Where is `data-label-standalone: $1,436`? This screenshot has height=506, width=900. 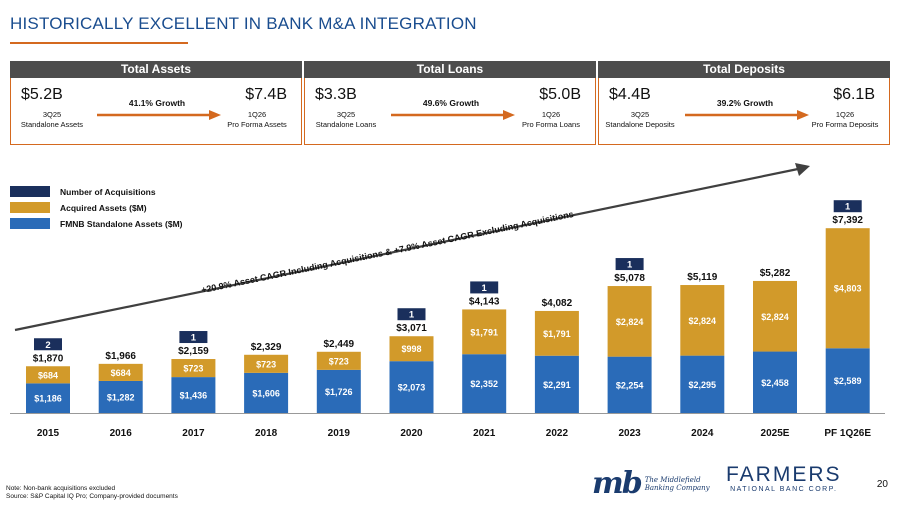 data-label-standalone: $1,436 is located at coordinates (194, 396).